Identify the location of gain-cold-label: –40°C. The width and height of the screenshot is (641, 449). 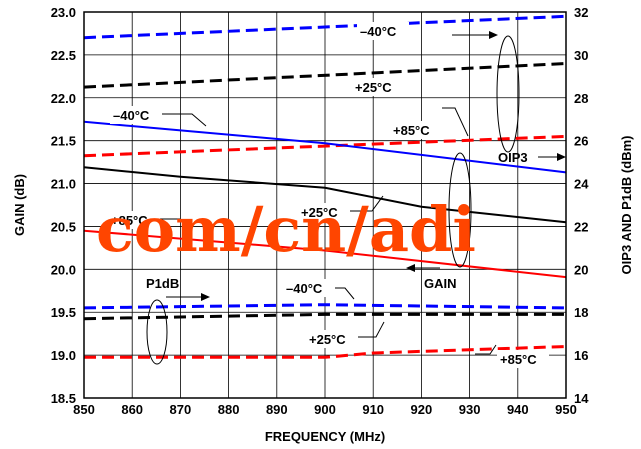
(131, 115).